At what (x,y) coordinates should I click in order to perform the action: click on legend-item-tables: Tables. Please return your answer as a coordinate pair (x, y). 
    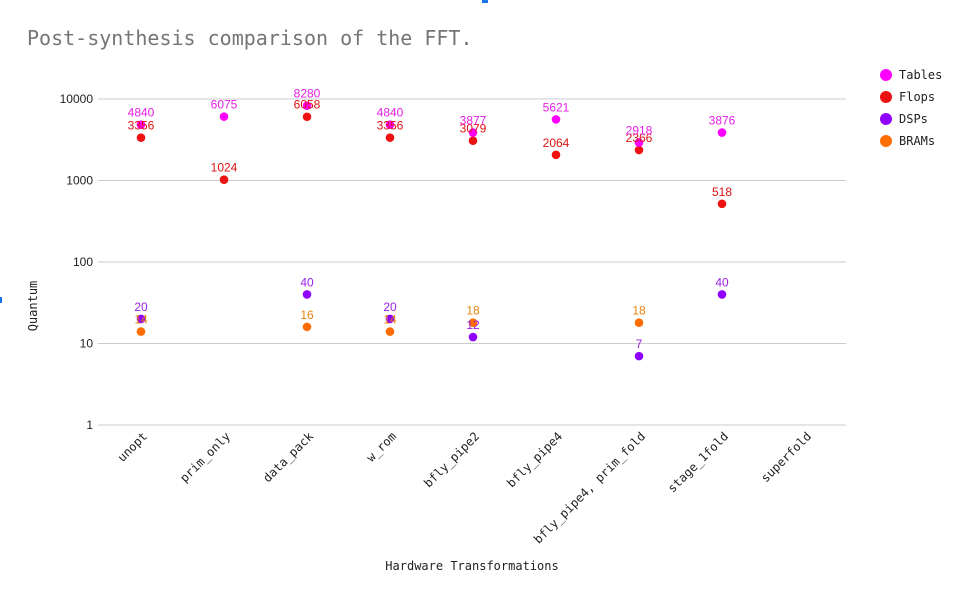
    Looking at the image, I should click on (911, 75).